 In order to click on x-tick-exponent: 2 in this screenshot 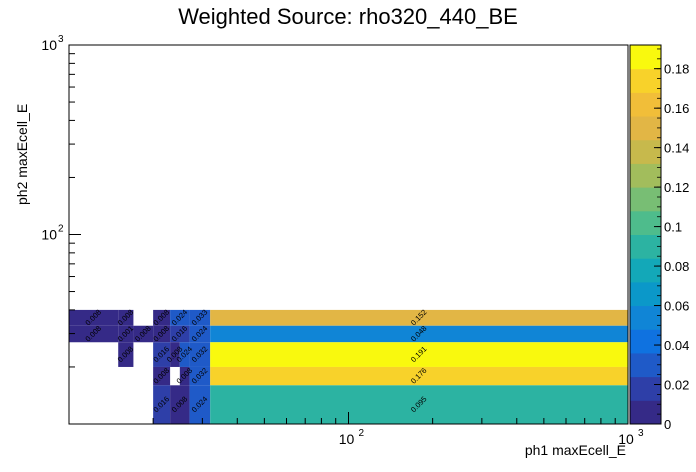, I will do `click(362, 433)`.